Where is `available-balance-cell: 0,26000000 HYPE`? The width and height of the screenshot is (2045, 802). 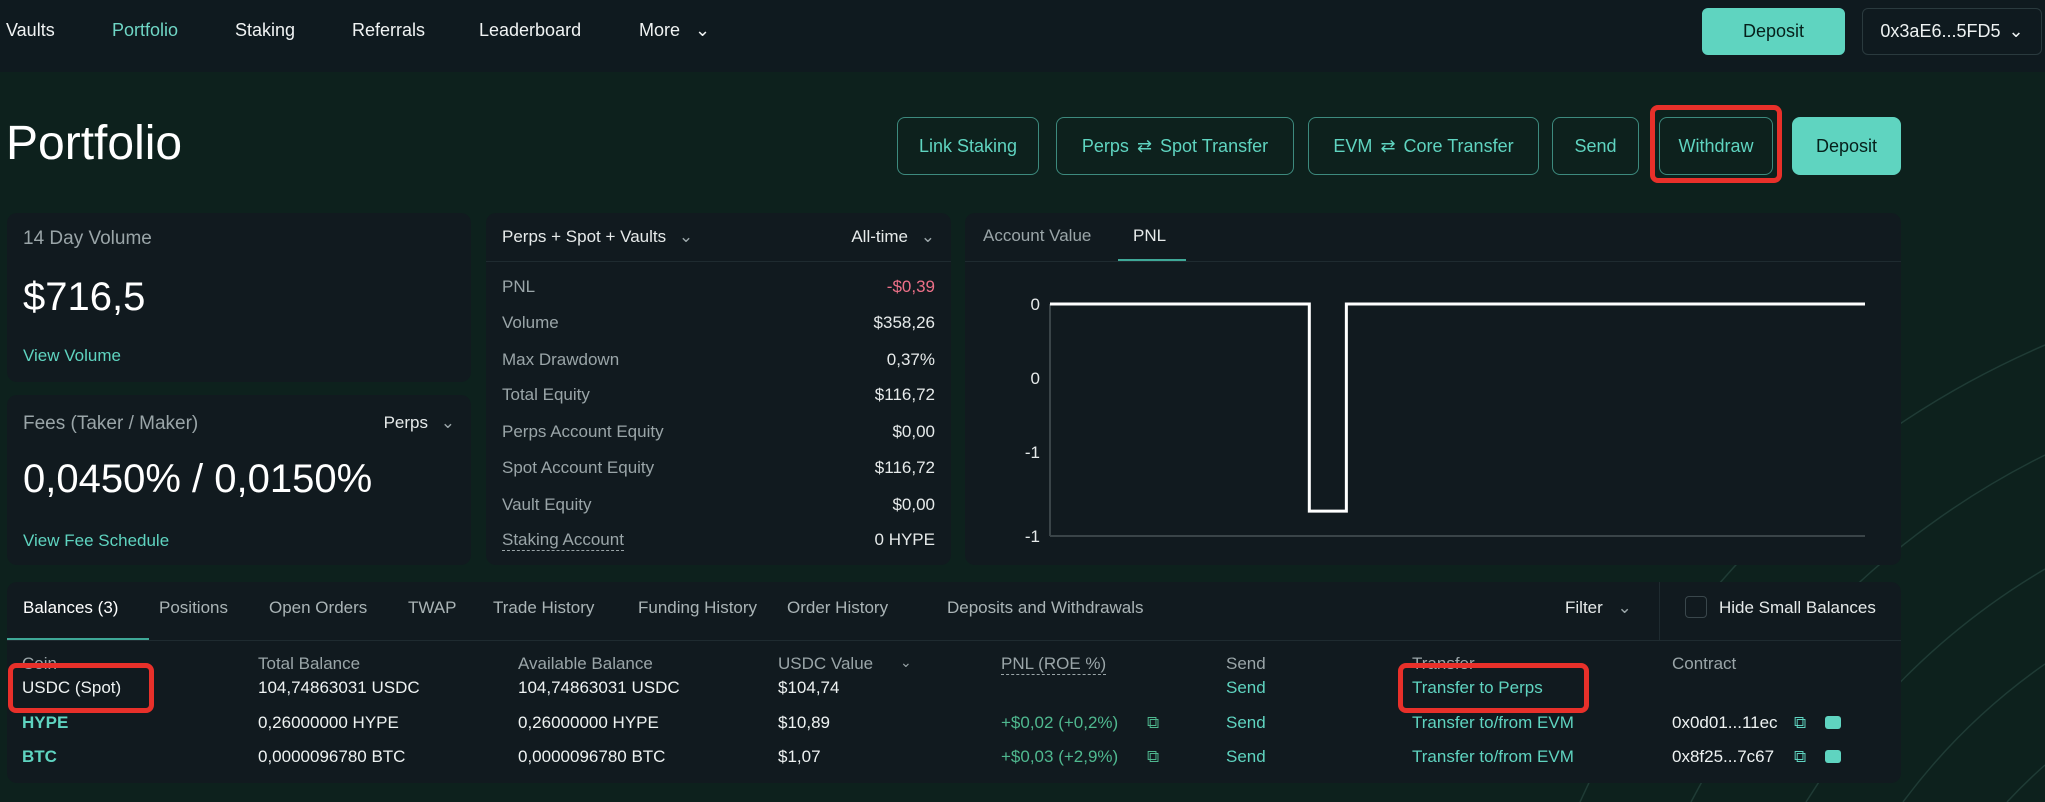
available-balance-cell: 0,26000000 HYPE is located at coordinates (588, 722).